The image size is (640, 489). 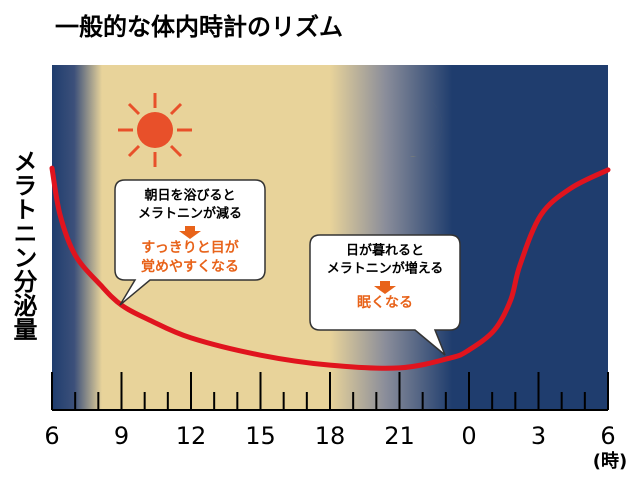 What do you see at coordinates (190, 214) in the screenshot?
I see `callout-text: メラトニンが減る` at bounding box center [190, 214].